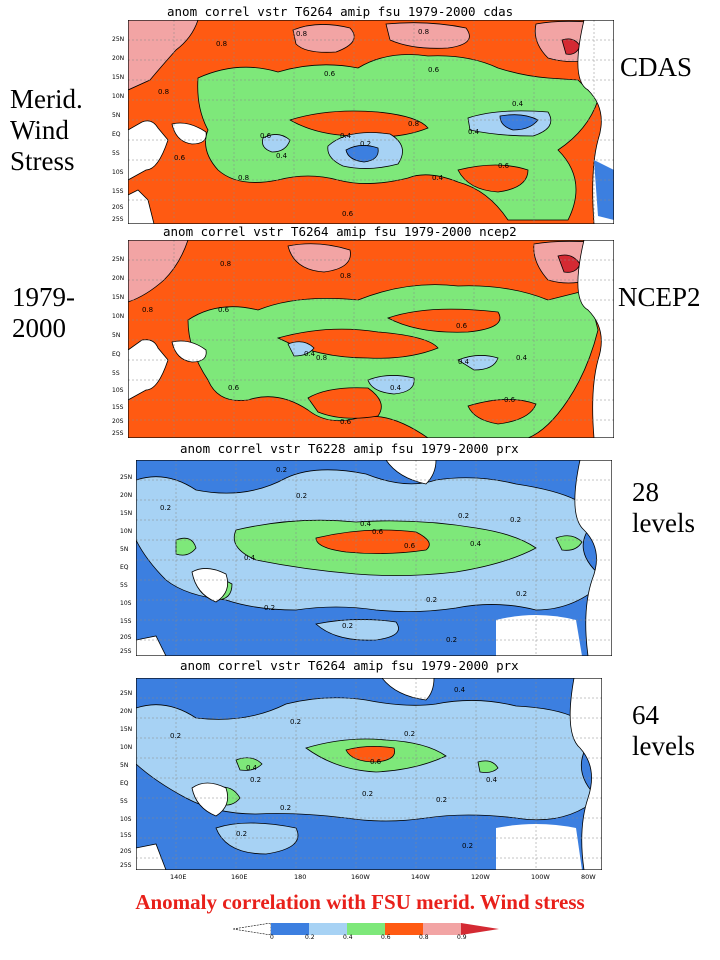 This screenshot has height=960, width=720. Describe the element at coordinates (348, 937) in the screenshot. I see `colorbar-label: 0.4` at that location.